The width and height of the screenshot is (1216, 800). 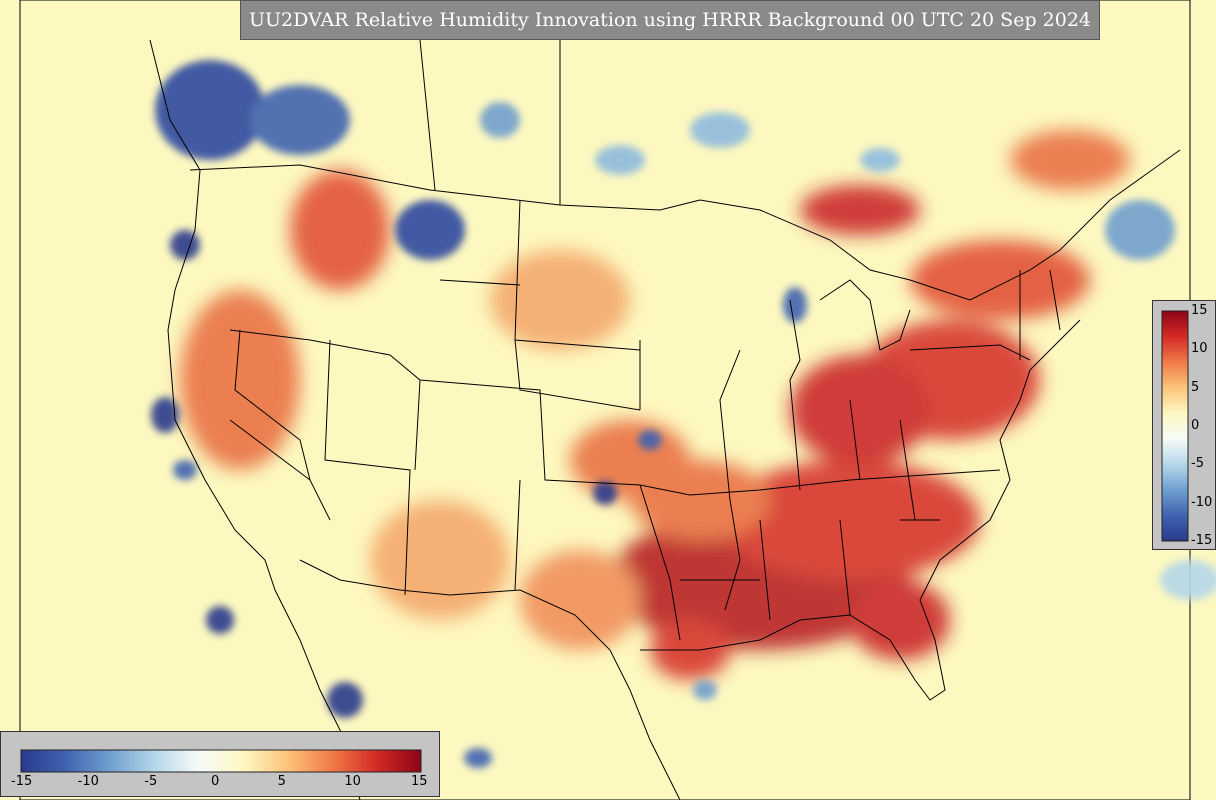 What do you see at coordinates (1197, 464) in the screenshot?
I see `colorbar-vertical-tick-label: -5` at bounding box center [1197, 464].